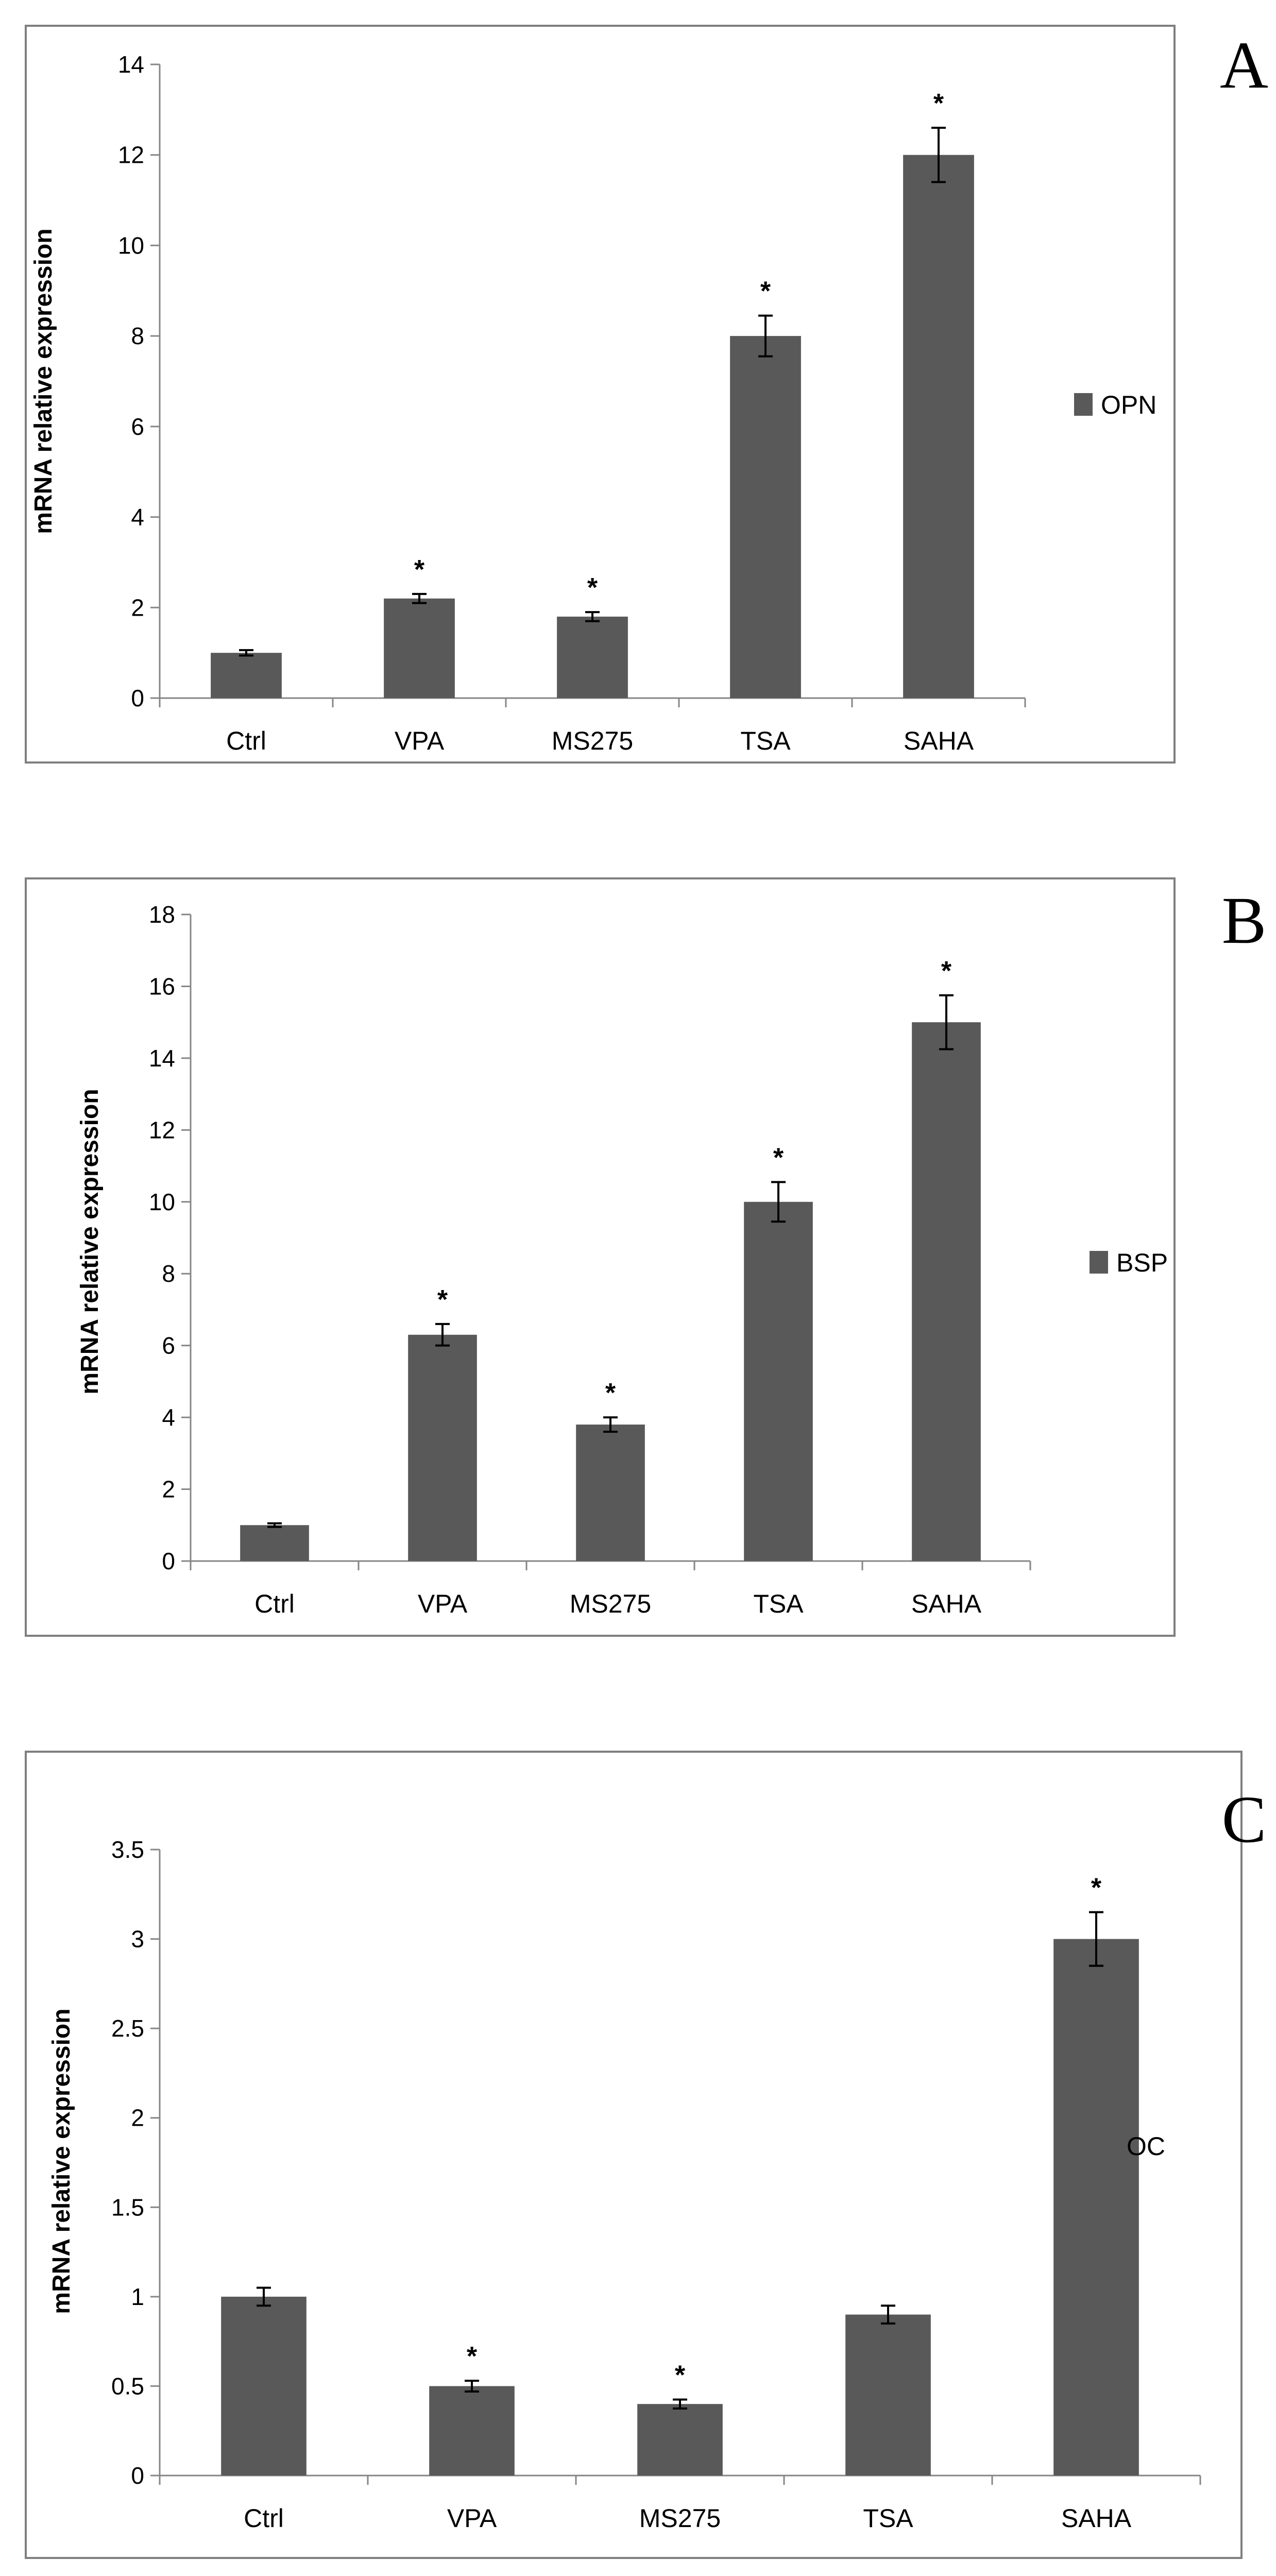 The height and width of the screenshot is (2576, 1276). I want to click on y-tick-label: 2.5, so click(127, 2029).